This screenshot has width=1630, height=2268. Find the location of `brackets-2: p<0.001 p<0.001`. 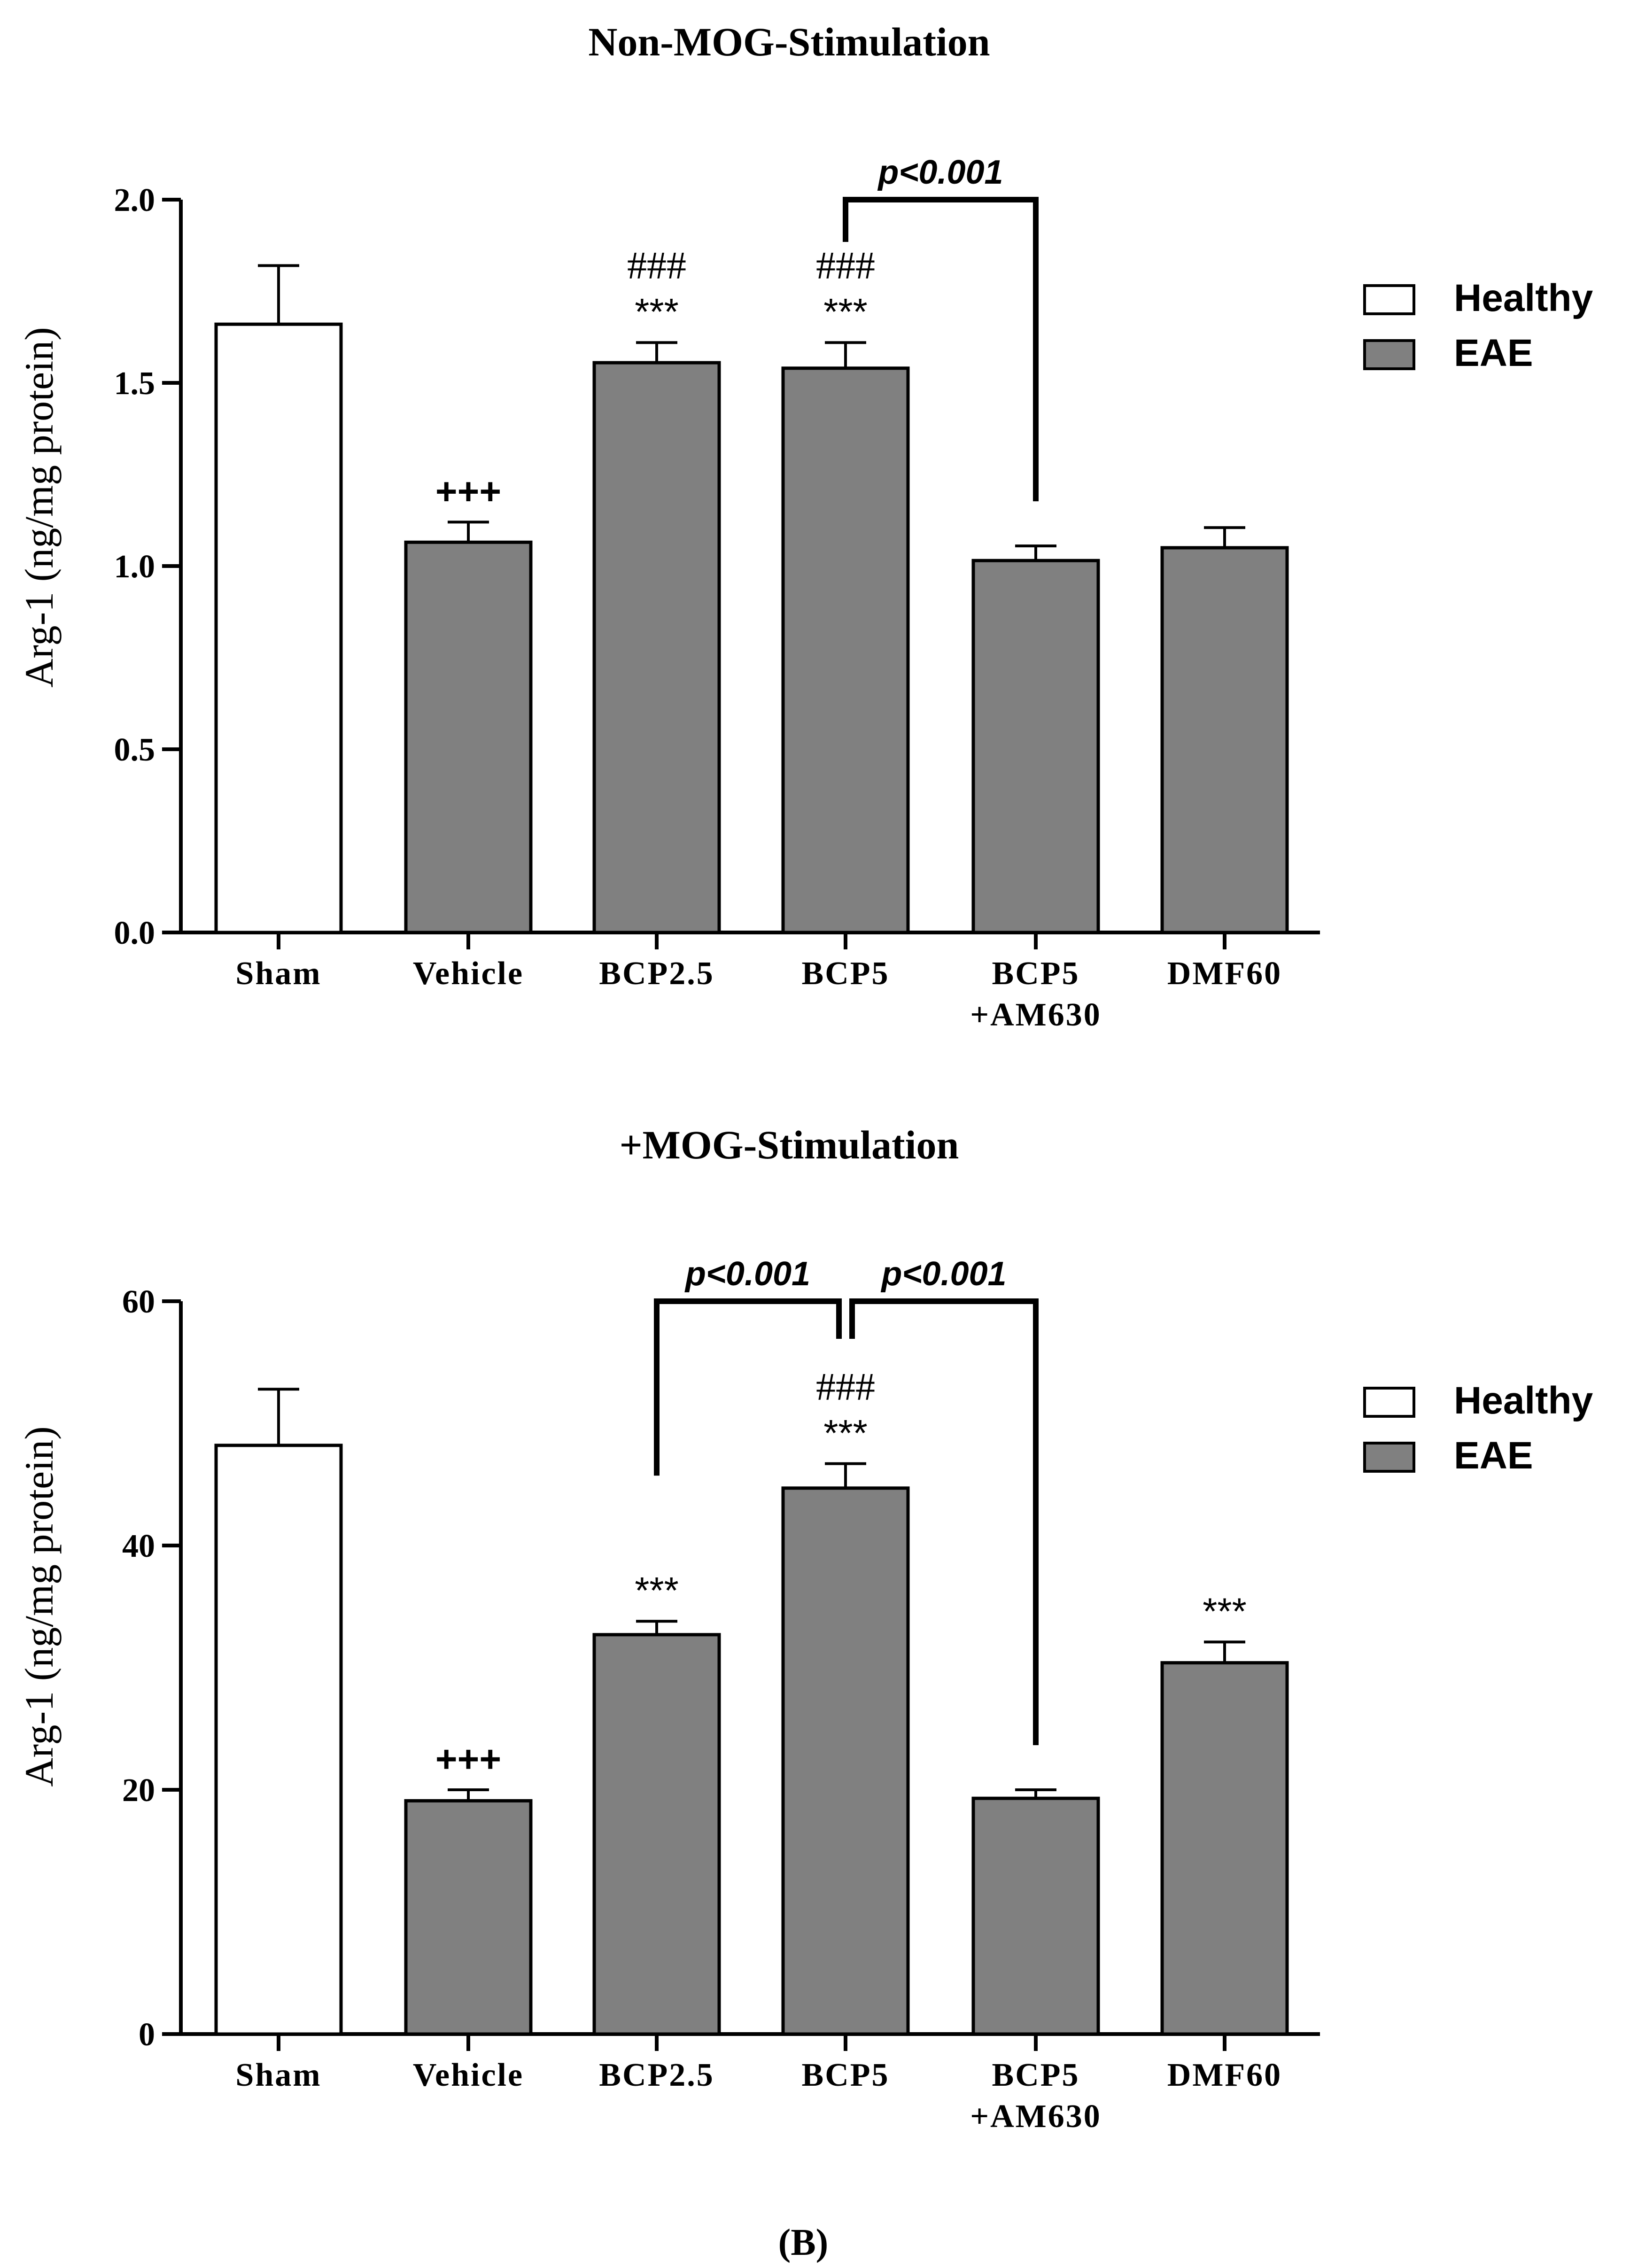

brackets-2: p<0.001 p<0.001 is located at coordinates (847, 1500).